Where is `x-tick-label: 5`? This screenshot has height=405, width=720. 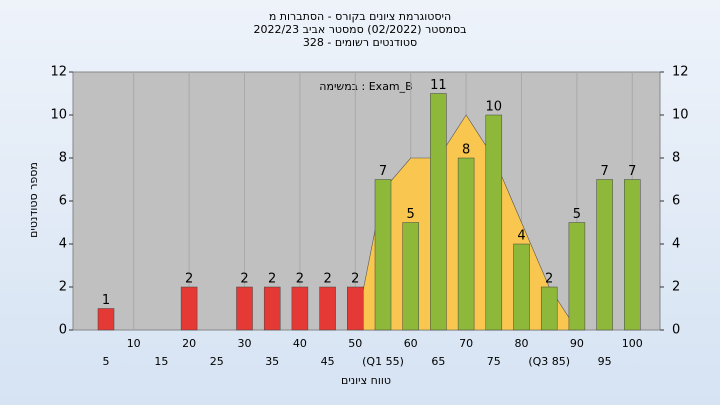
x-tick-label: 5 is located at coordinates (106, 361).